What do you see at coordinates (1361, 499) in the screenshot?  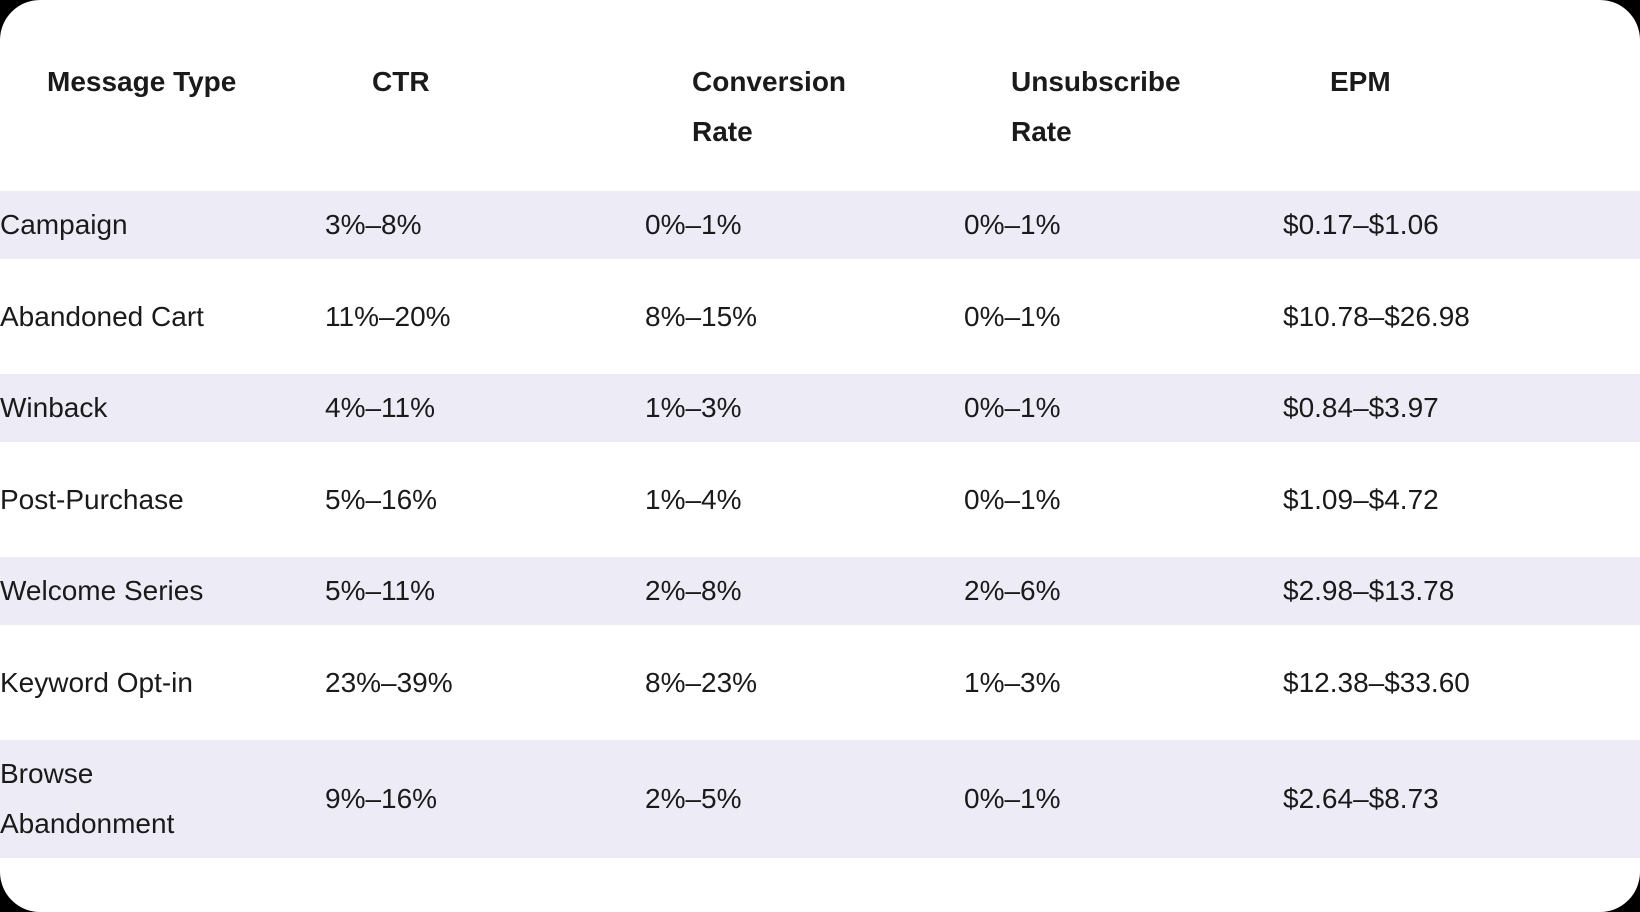 I see `table-cell-epm: $1.09–$4.72` at bounding box center [1361, 499].